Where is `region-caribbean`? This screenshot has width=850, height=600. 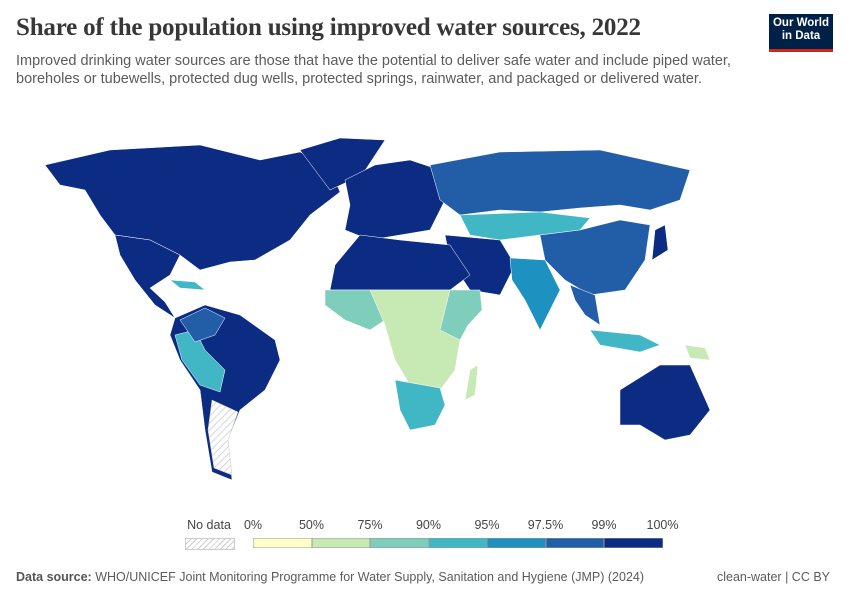 region-caribbean is located at coordinates (187, 285).